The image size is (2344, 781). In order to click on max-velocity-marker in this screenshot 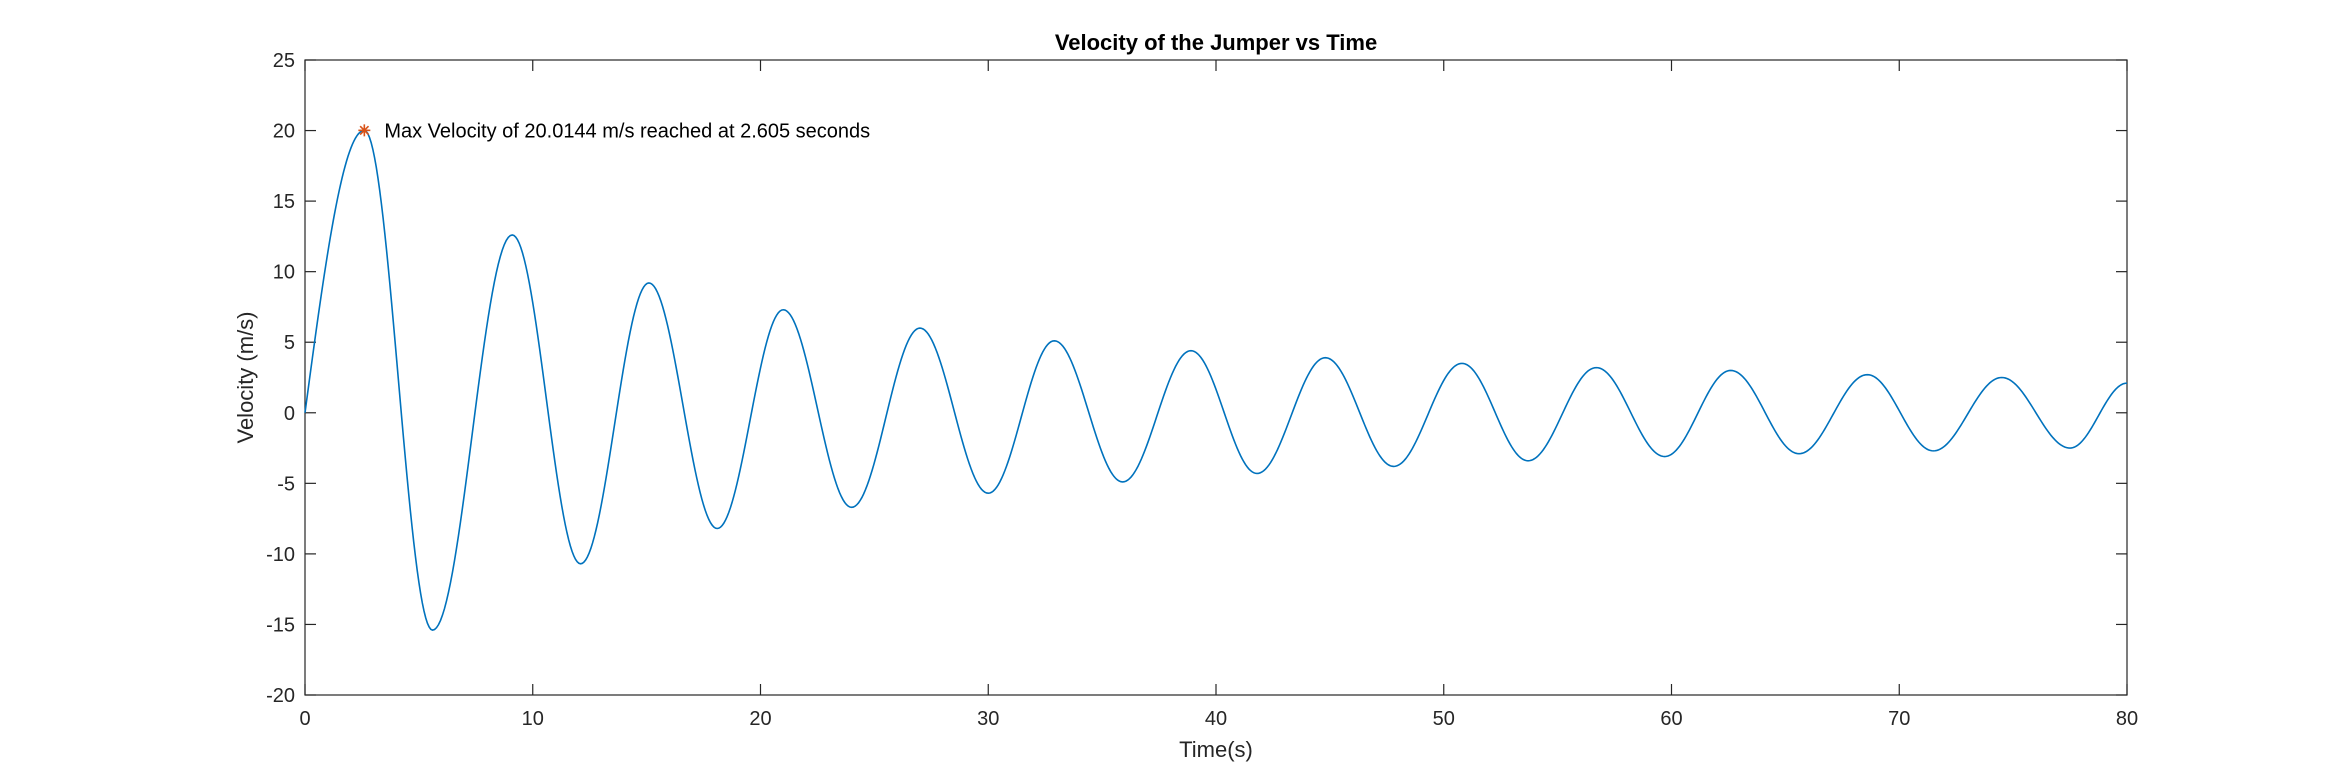, I will do `click(364, 130)`.